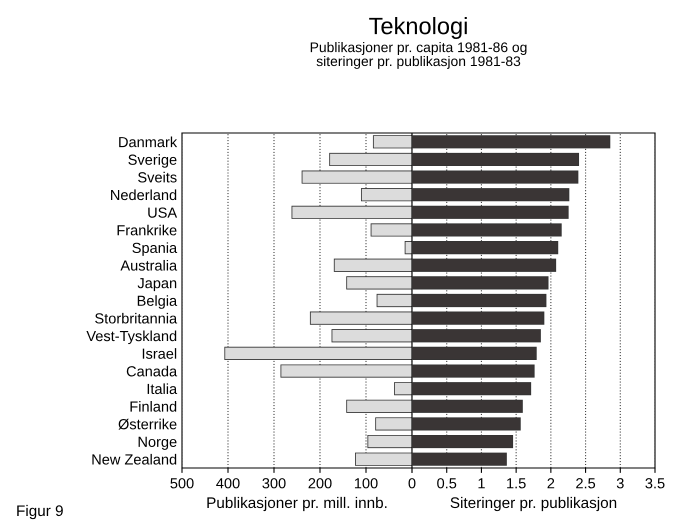  What do you see at coordinates (586, 483) in the screenshot?
I see `x-tick-label: 2.5` at bounding box center [586, 483].